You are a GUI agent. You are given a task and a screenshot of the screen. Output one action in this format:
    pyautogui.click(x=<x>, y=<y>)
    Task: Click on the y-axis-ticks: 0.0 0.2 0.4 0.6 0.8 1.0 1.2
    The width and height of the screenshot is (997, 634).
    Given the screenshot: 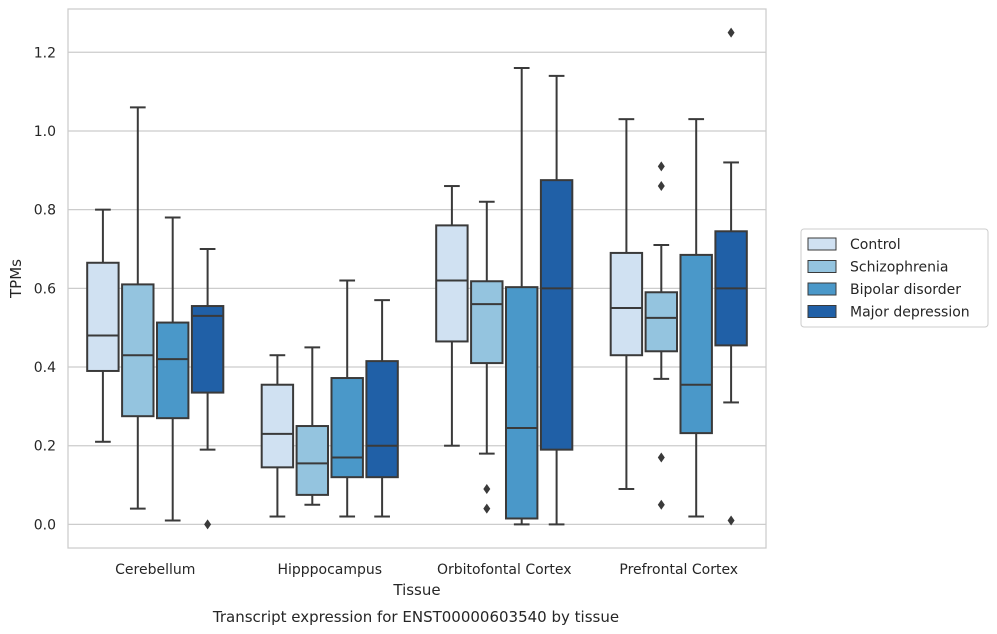 What is the action you would take?
    pyautogui.click(x=45, y=289)
    